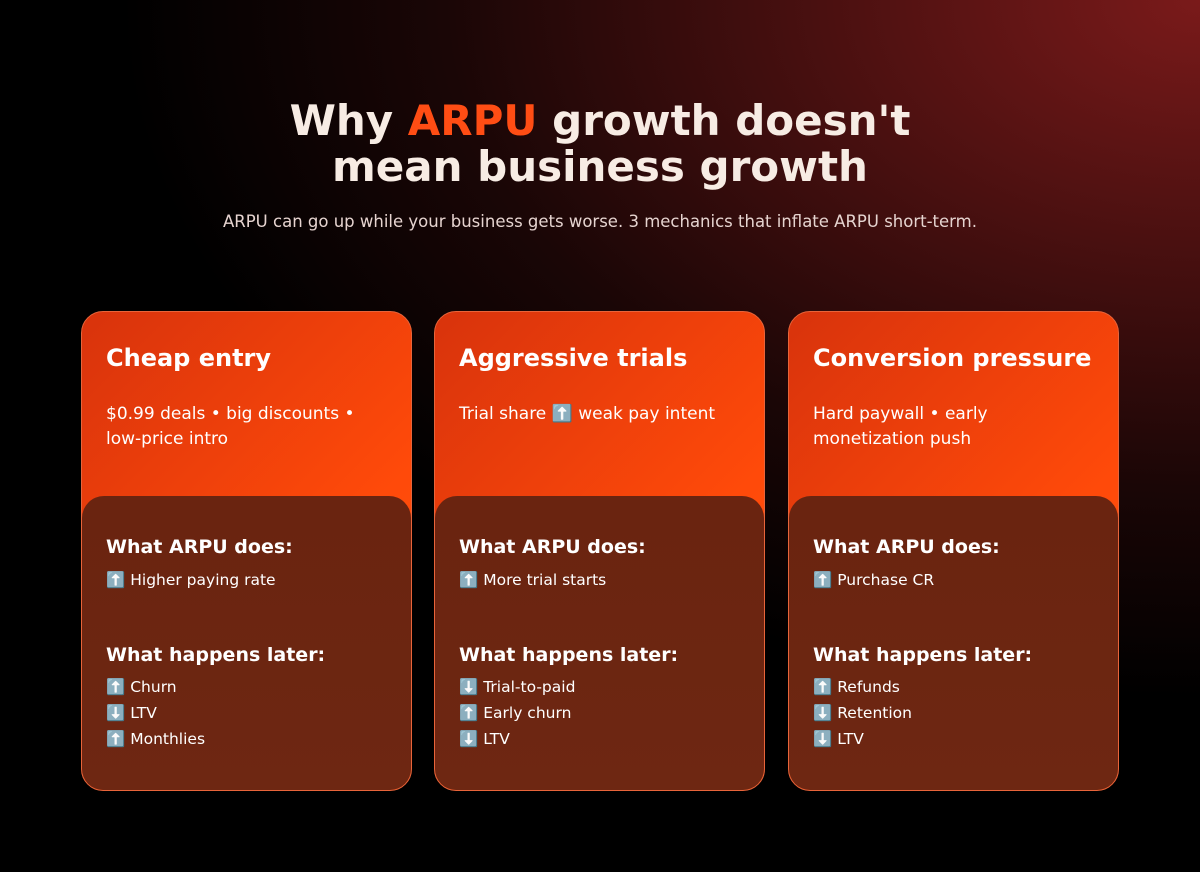 This screenshot has width=1200, height=872. I want to click on card-description: Hard paywall • early monetization push, so click(900, 426).